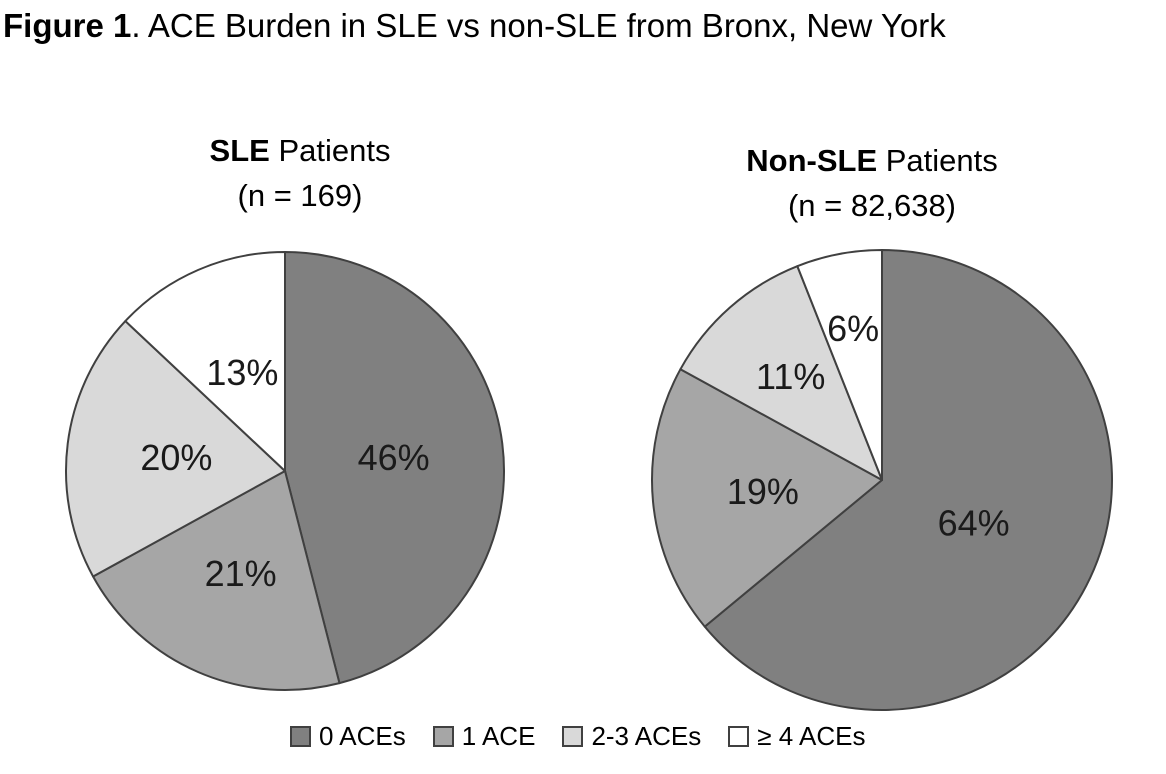 The height and width of the screenshot is (774, 1166). What do you see at coordinates (812, 160) in the screenshot?
I see `chart-title-non-sle-bold: Non-SLE` at bounding box center [812, 160].